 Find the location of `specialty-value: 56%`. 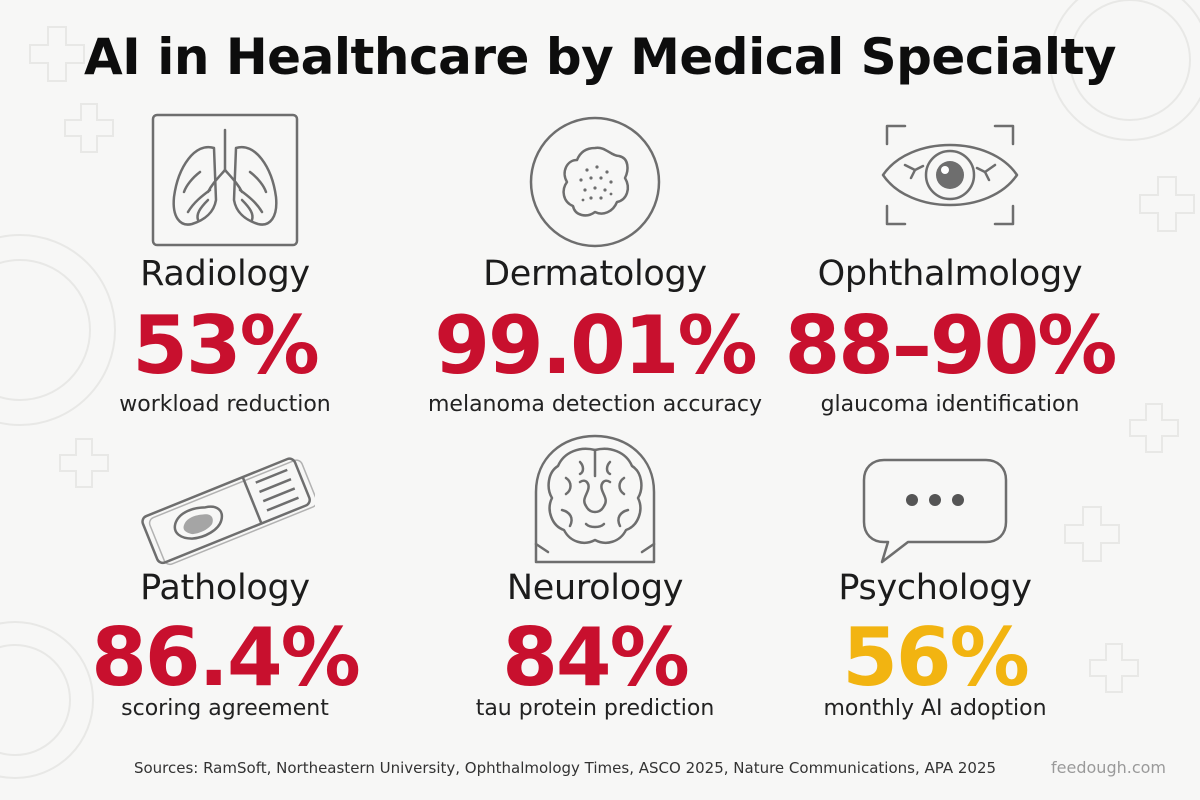

specialty-value: 56% is located at coordinates (935, 657).